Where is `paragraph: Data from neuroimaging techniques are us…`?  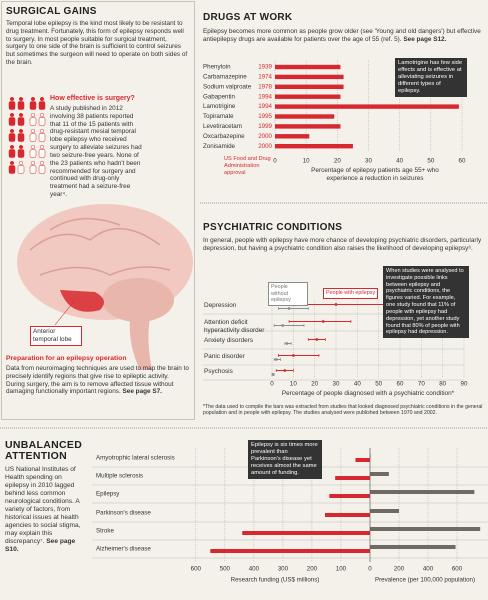 paragraph: Data from neuroimaging techniques are us… is located at coordinates (97, 380).